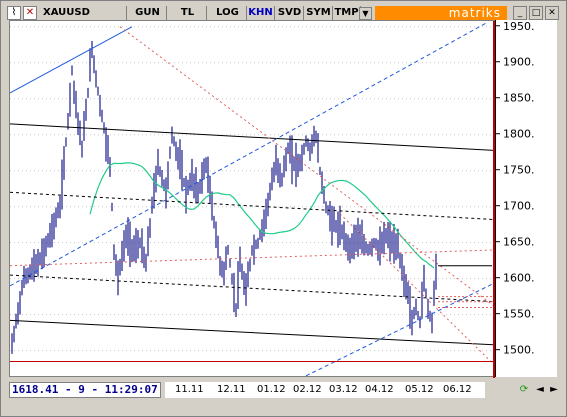  I want to click on x-tick-label: 12.11, so click(231, 389).